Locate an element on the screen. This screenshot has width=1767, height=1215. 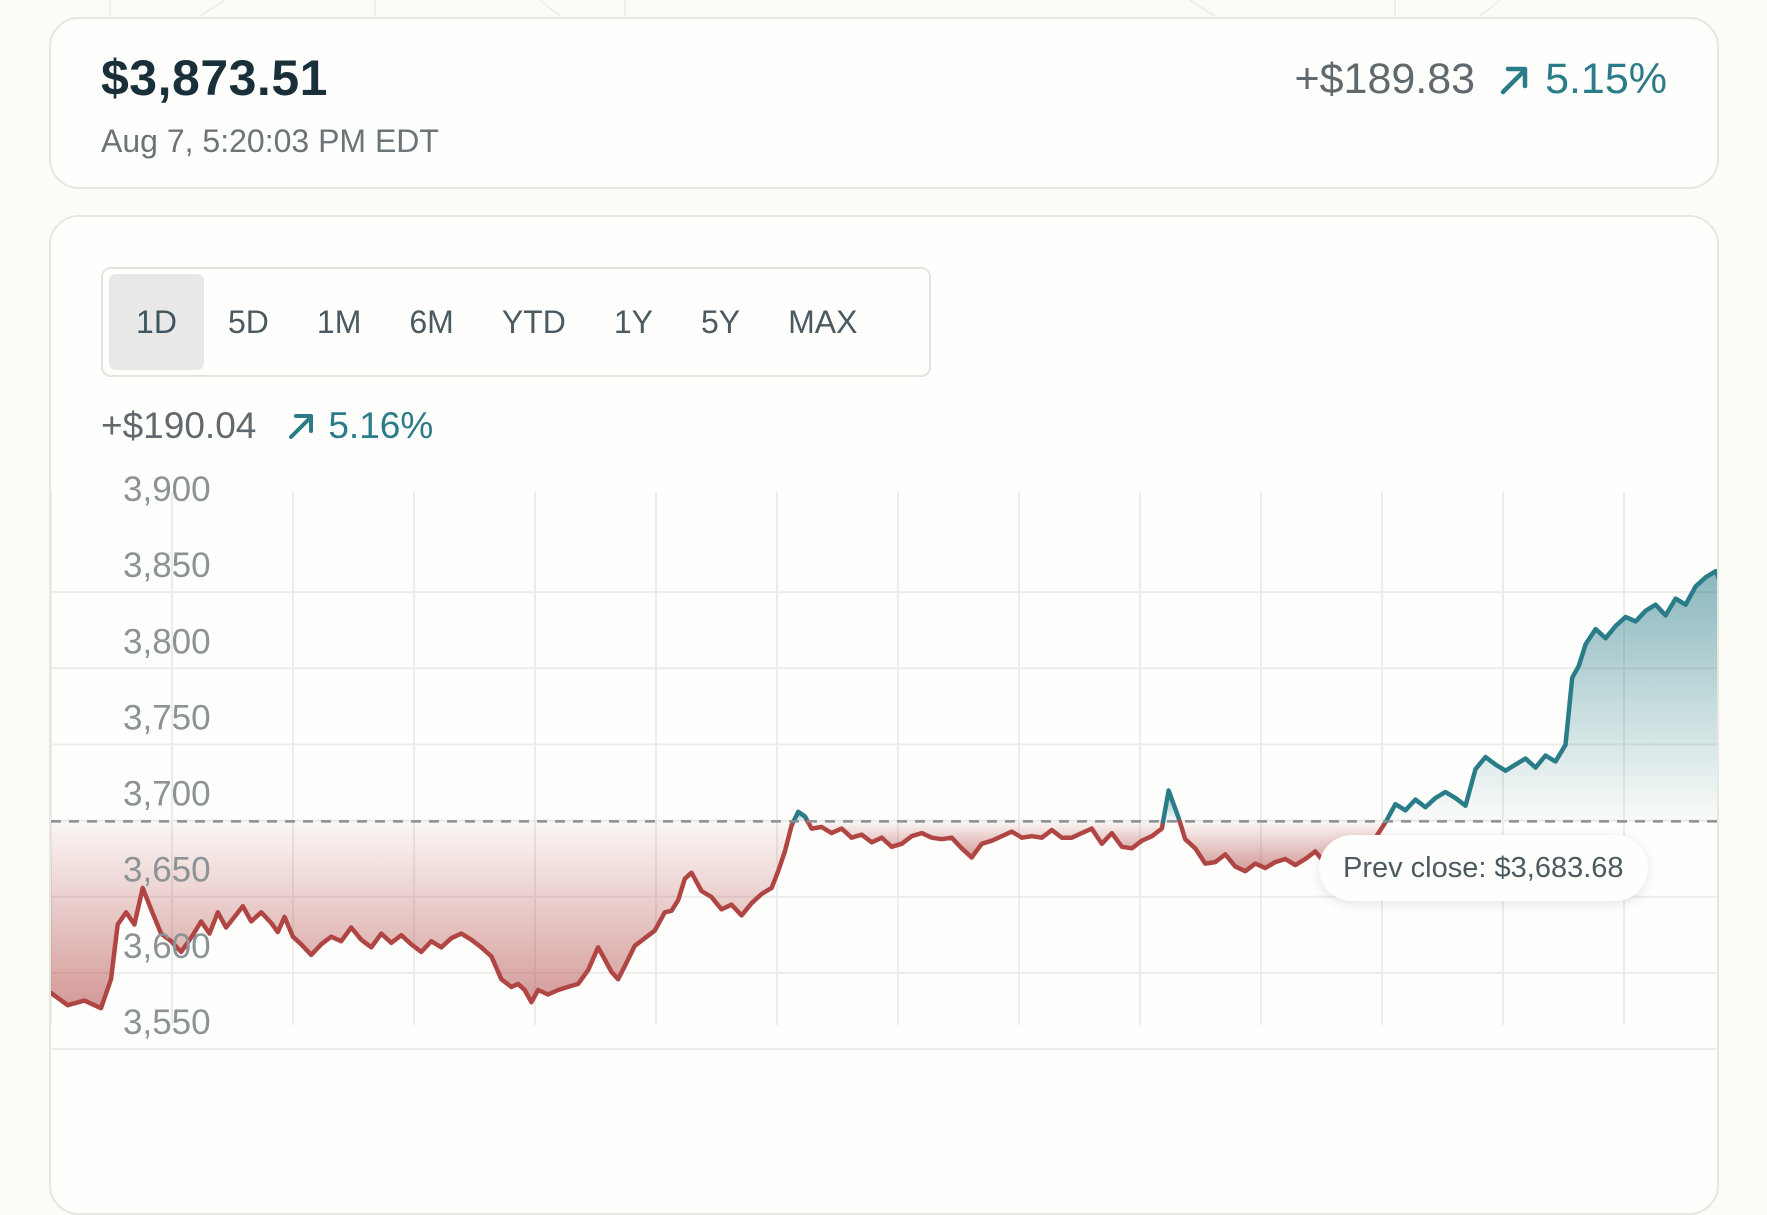
range-button-1m: 1M is located at coordinates (339, 321).